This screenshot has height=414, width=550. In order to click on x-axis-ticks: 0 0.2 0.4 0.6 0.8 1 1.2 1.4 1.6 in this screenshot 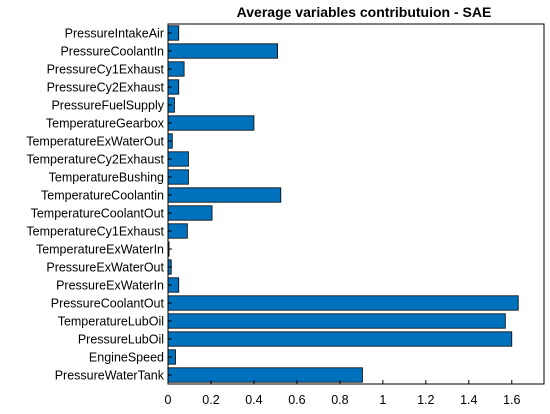, I will do `click(343, 393)`.